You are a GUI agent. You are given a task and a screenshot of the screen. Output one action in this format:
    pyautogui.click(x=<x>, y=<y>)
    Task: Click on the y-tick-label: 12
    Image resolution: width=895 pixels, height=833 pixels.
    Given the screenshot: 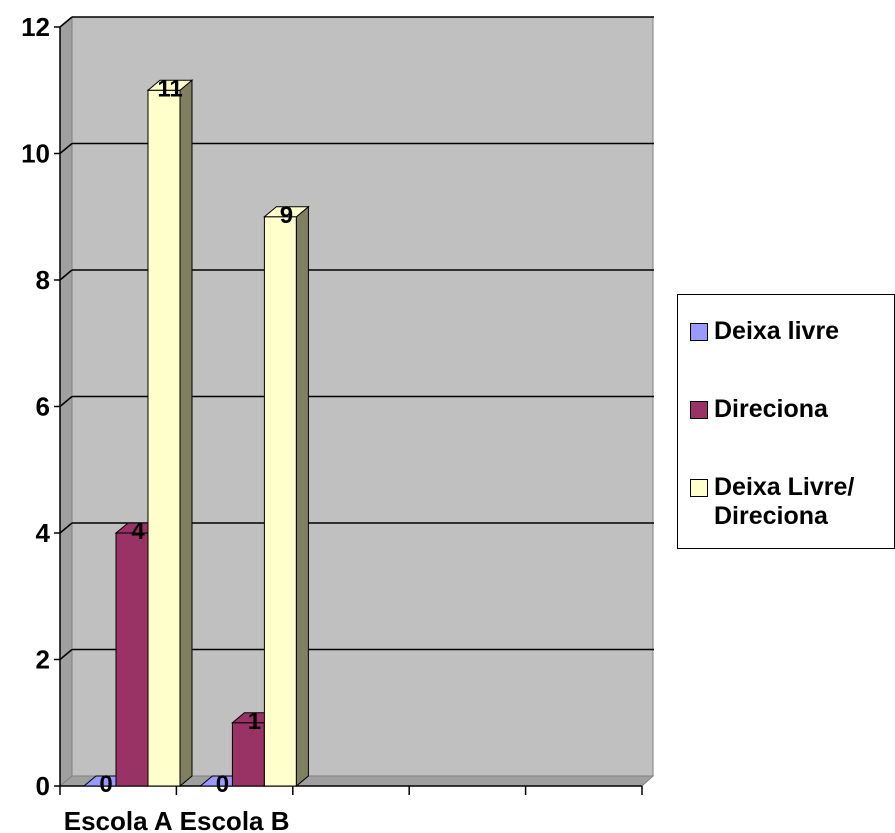 What is the action you would take?
    pyautogui.click(x=35, y=27)
    